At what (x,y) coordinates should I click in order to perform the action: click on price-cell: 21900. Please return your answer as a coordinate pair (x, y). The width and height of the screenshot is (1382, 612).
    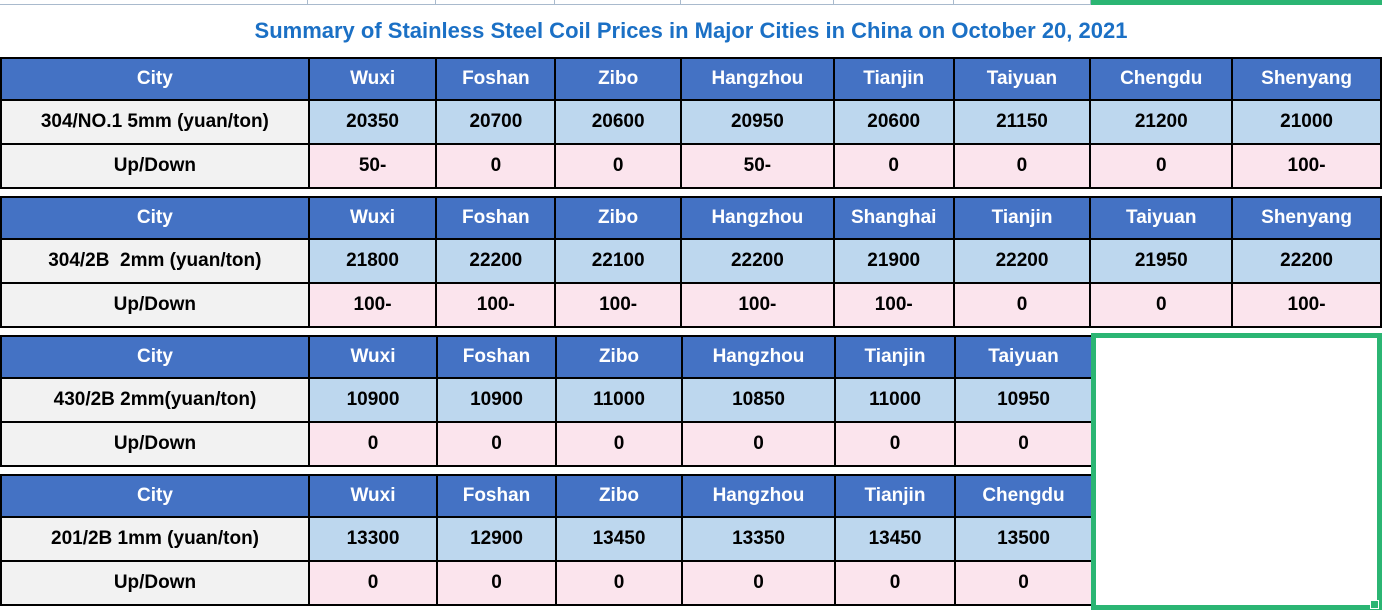
    Looking at the image, I should click on (893, 261).